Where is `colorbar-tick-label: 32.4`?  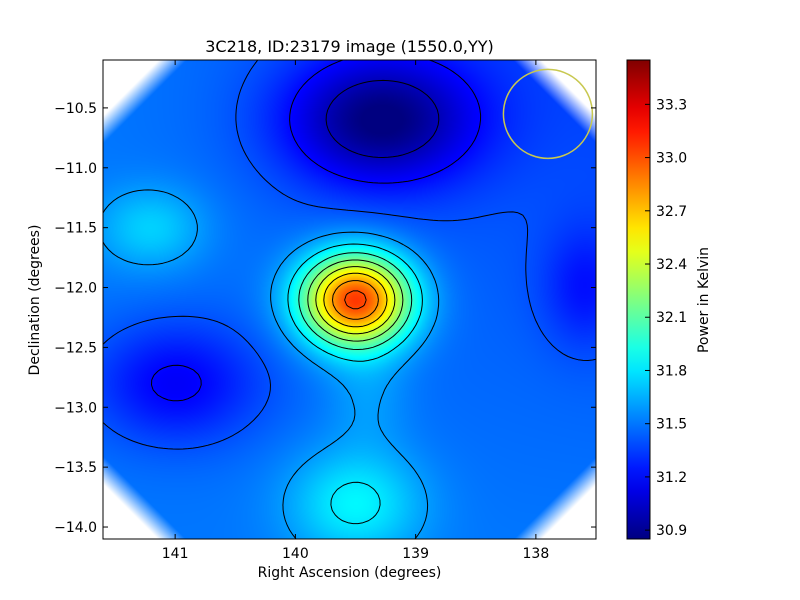 colorbar-tick-label: 32.4 is located at coordinates (671, 265).